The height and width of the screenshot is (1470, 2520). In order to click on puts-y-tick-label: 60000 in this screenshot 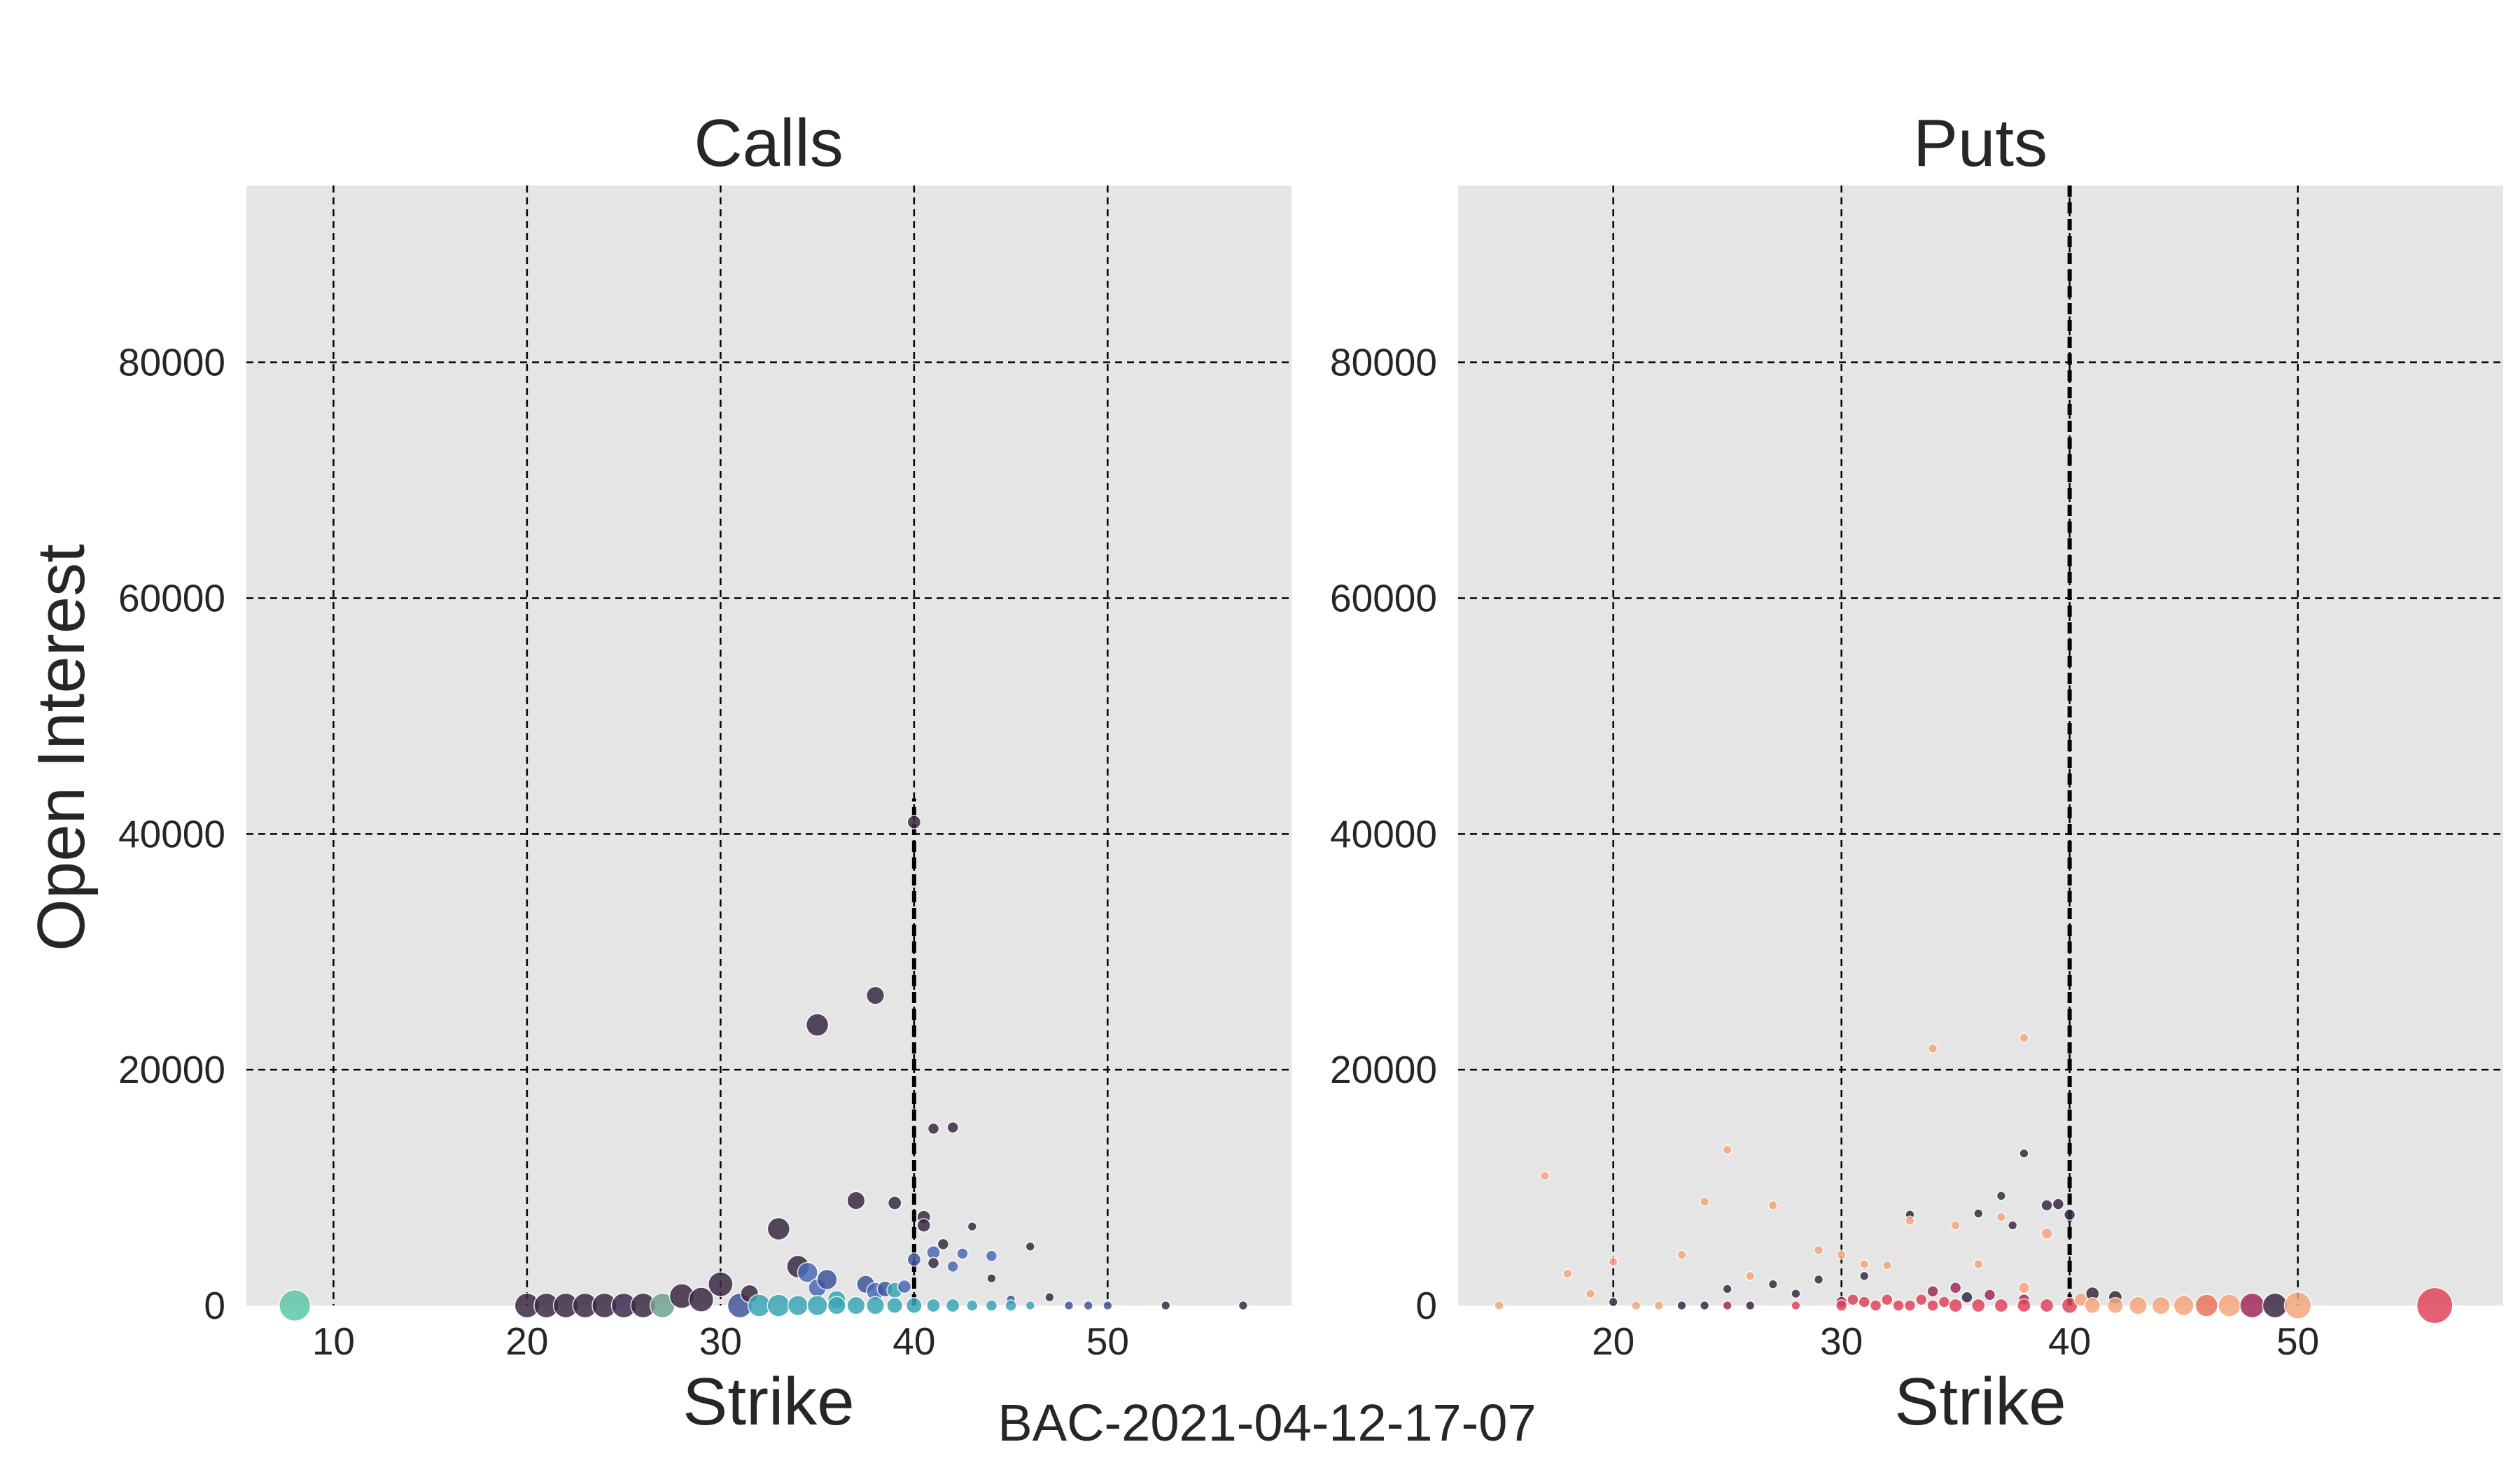, I will do `click(1383, 598)`.